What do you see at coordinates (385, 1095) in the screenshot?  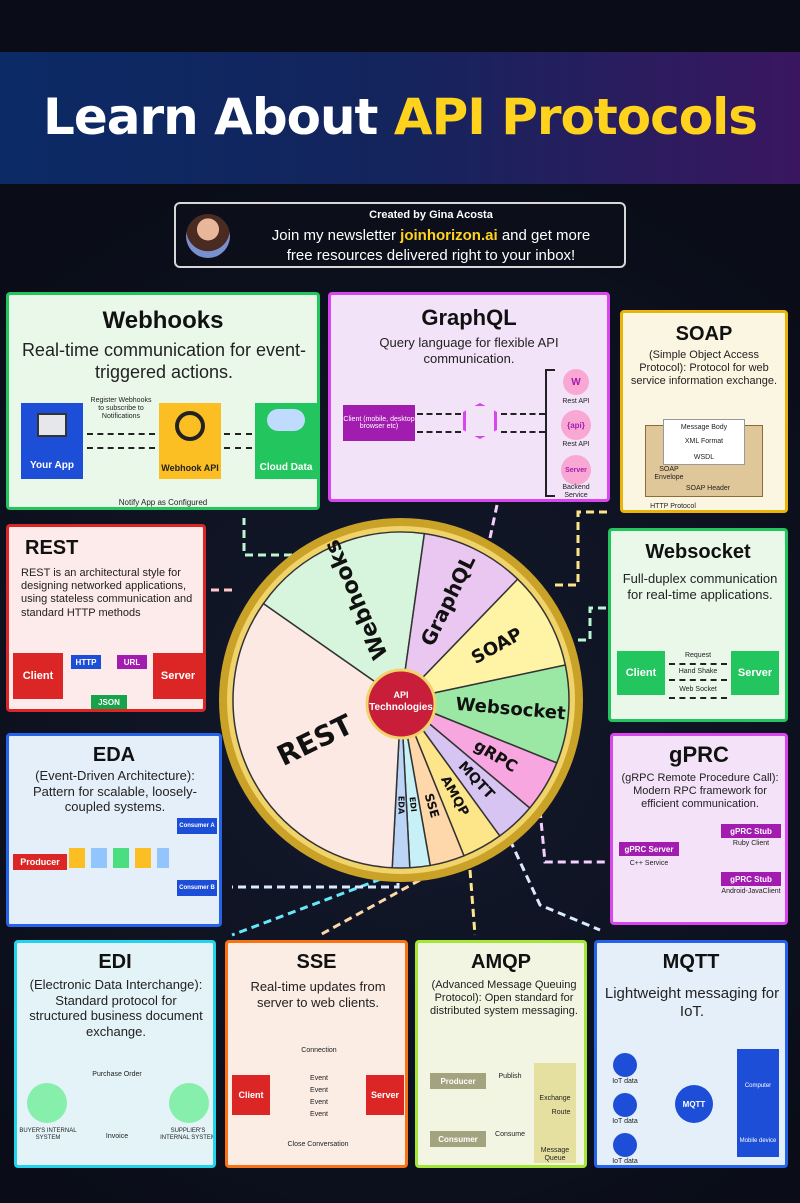 I see `sse-server: Server` at bounding box center [385, 1095].